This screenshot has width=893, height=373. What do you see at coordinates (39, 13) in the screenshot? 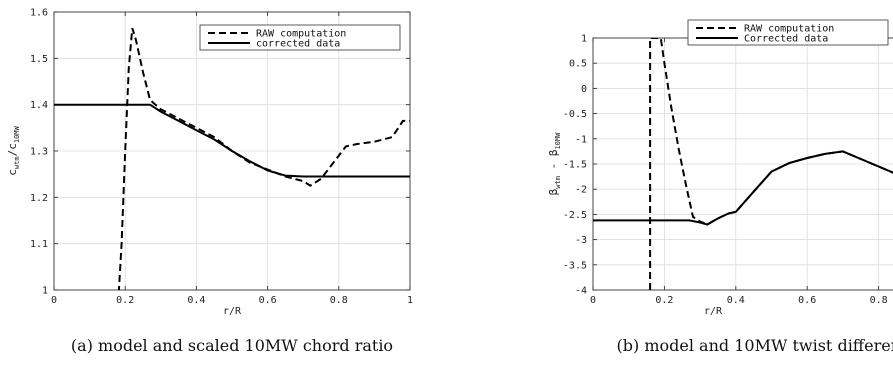
I see `y-tick-label: 1.6` at bounding box center [39, 13].